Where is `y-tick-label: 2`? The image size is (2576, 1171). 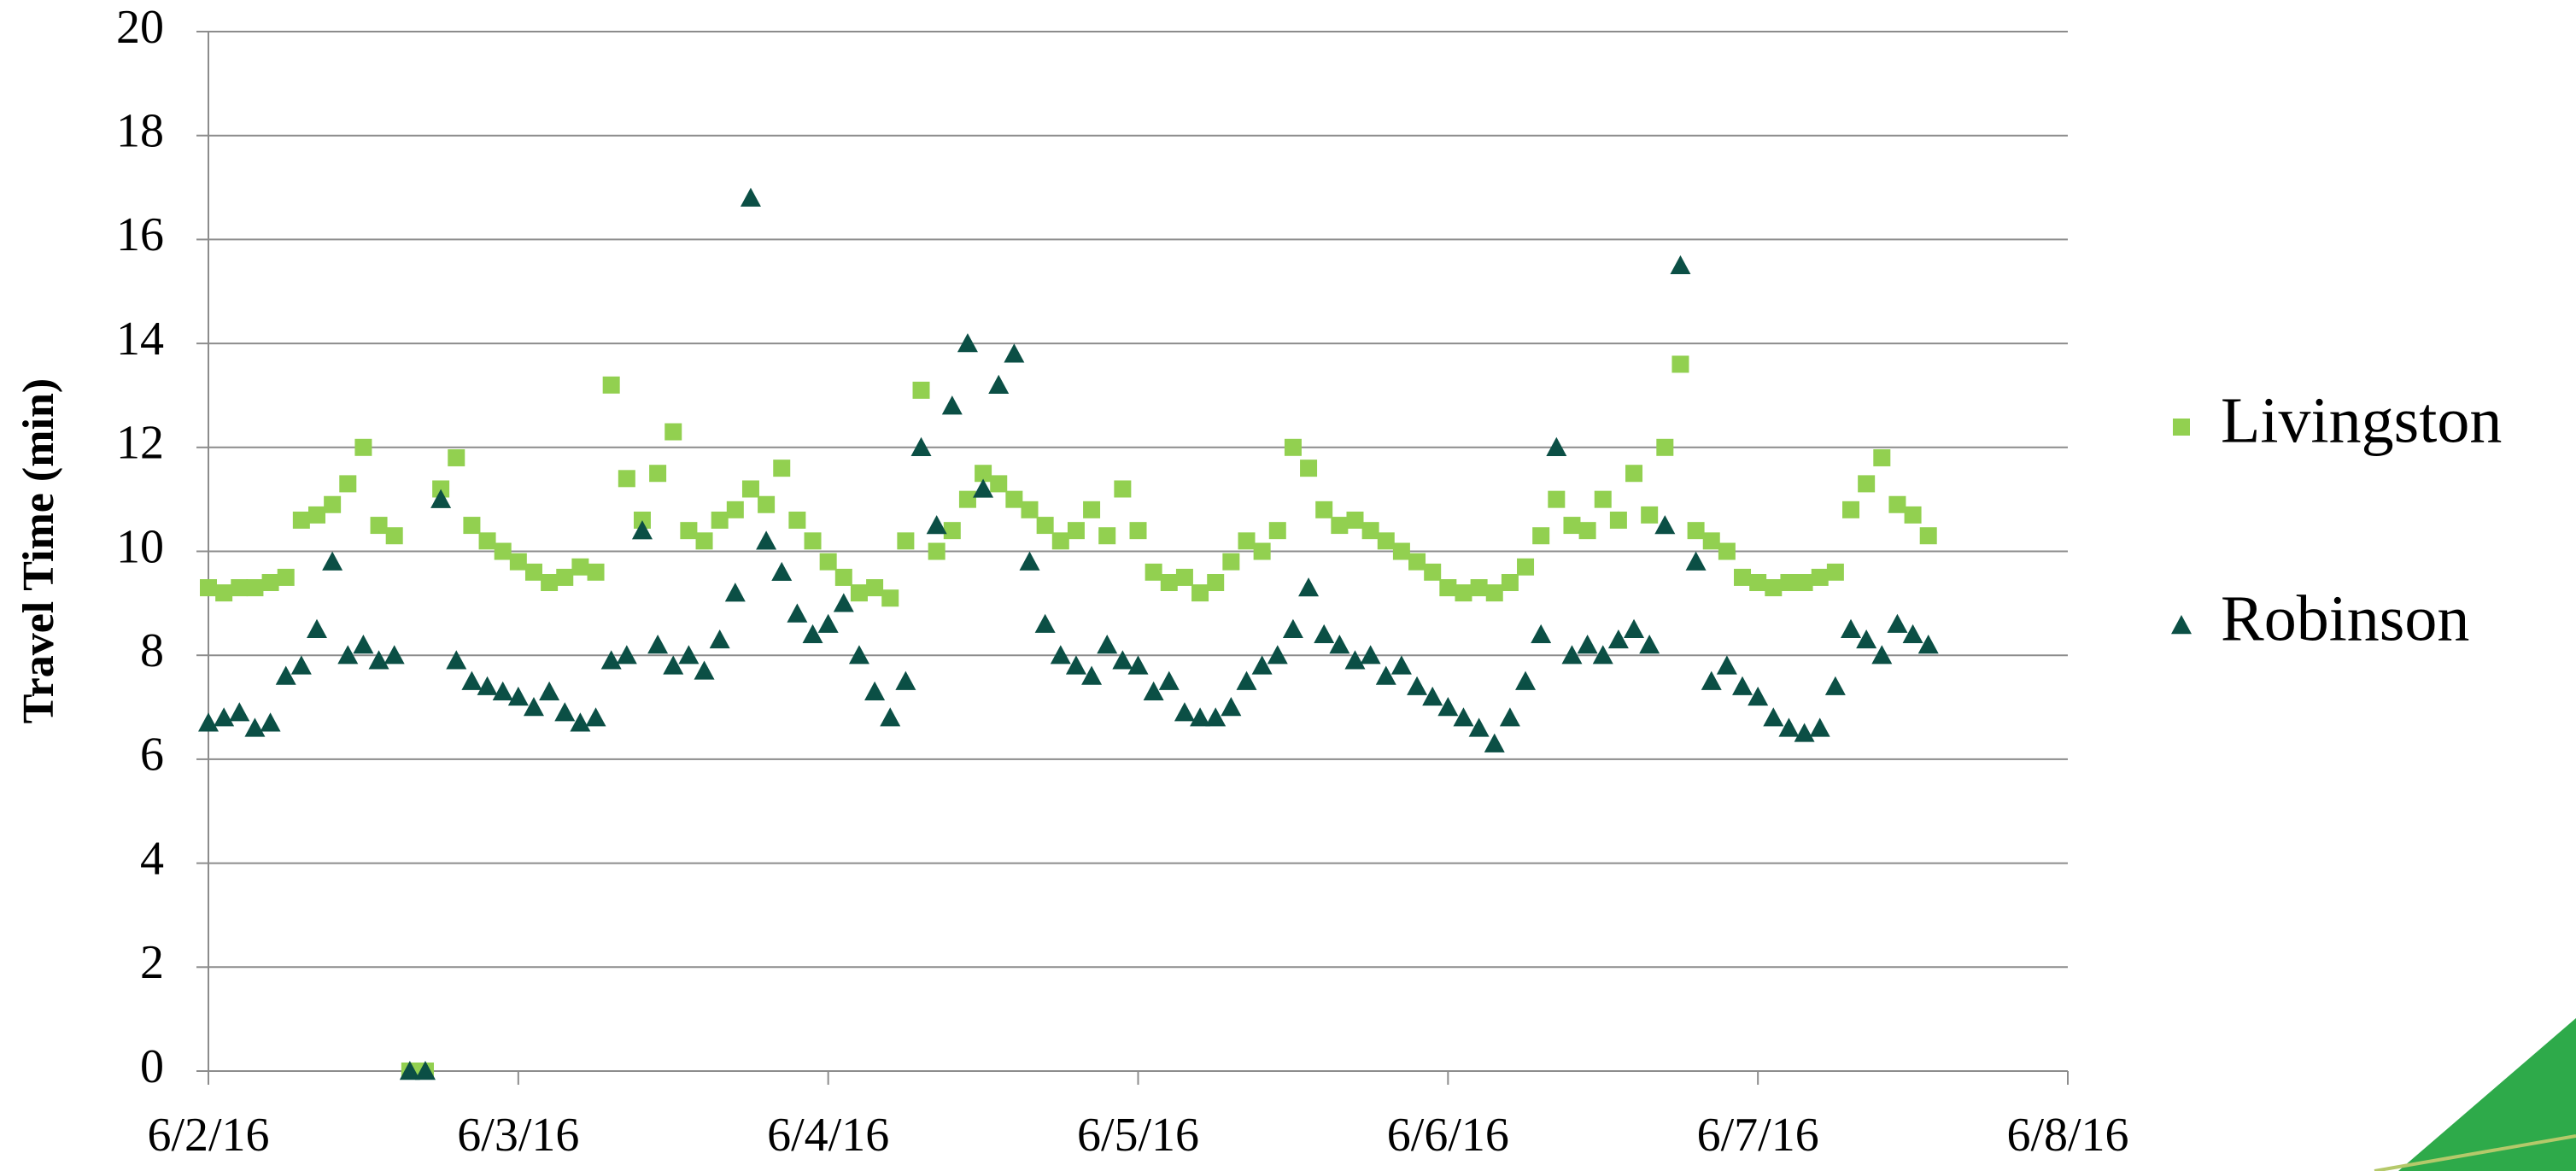
y-tick-label: 2 is located at coordinates (152, 962).